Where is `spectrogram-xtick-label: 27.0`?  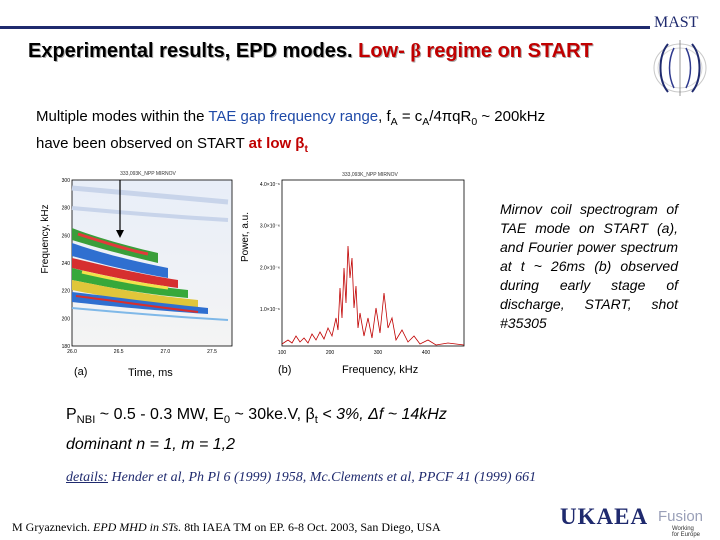
spectrogram-xtick-label: 27.0 is located at coordinates (165, 352).